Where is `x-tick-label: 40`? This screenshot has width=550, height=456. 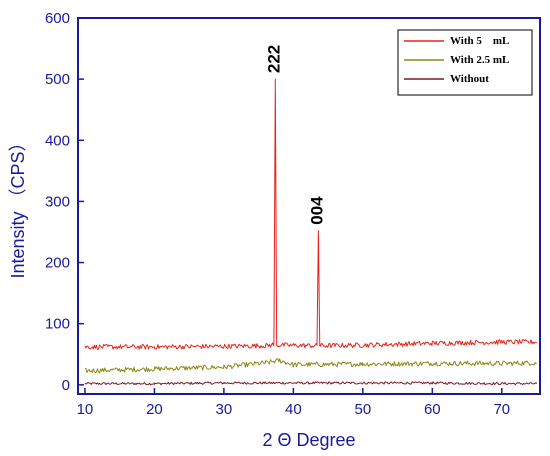 x-tick-label: 40 is located at coordinates (293, 409).